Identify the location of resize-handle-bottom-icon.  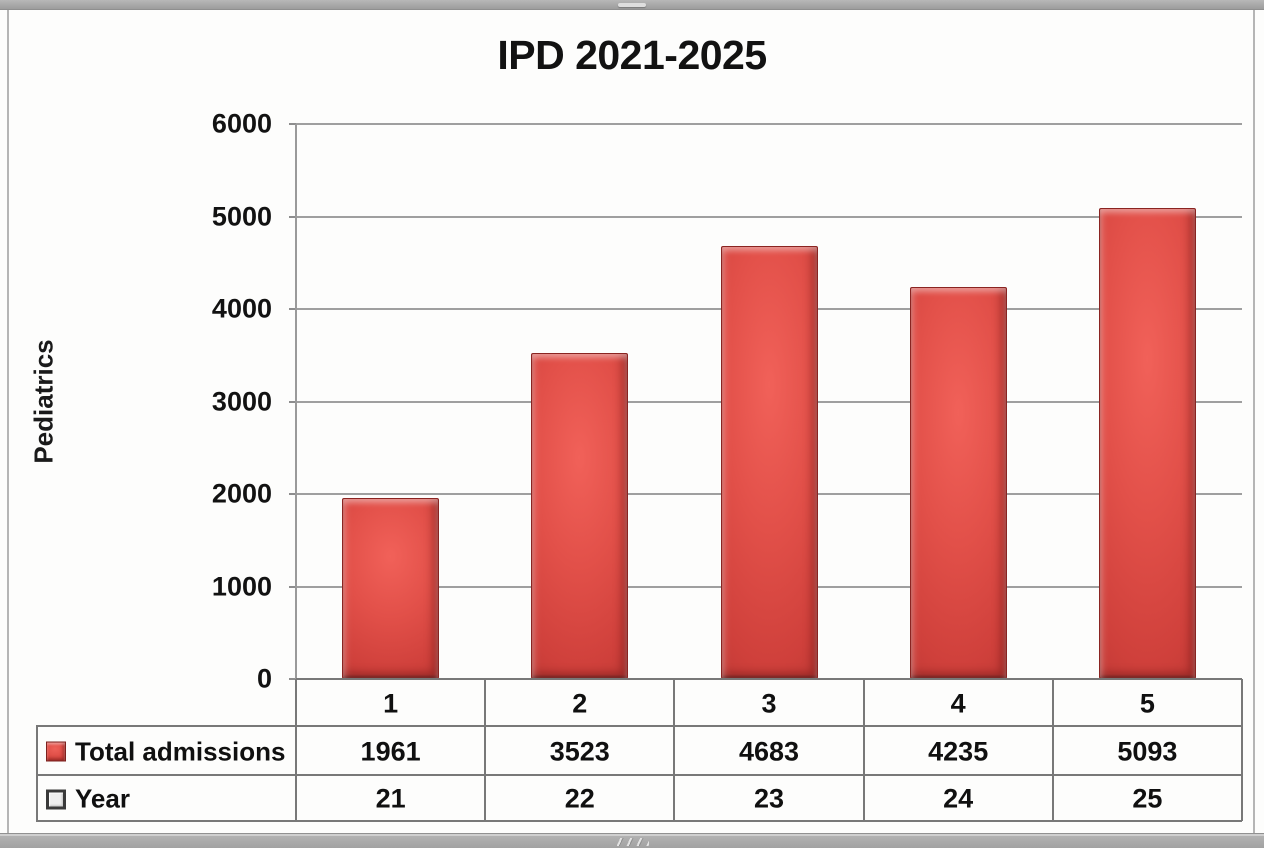
(633, 842).